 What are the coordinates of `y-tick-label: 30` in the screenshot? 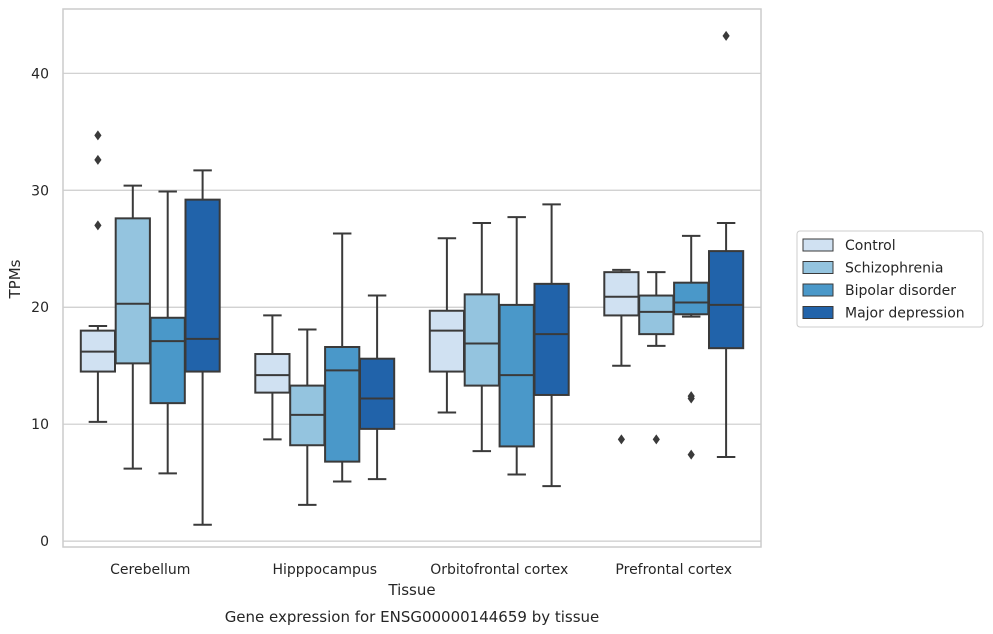 It's located at (40, 191).